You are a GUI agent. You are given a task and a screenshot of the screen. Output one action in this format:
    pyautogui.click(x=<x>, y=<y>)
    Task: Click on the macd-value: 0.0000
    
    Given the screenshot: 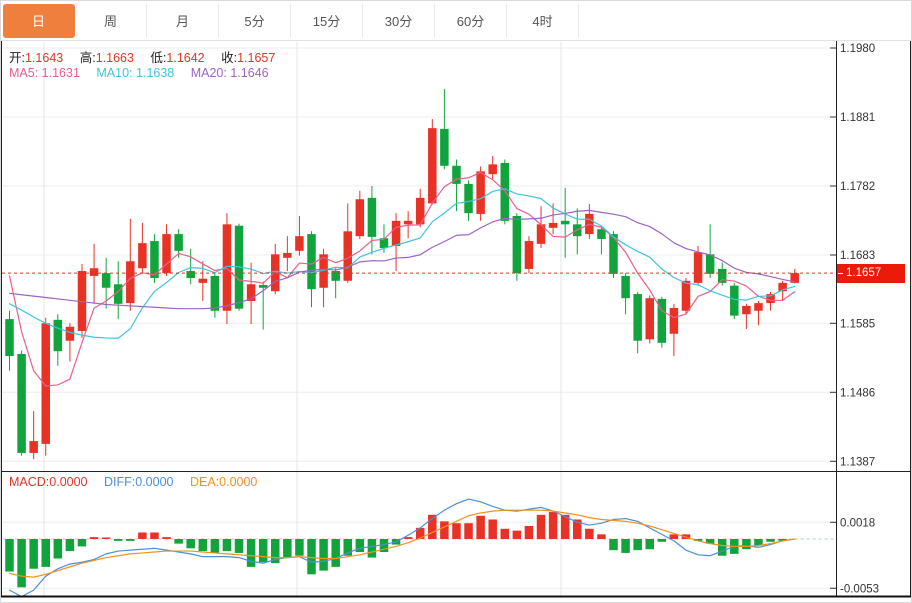 What is the action you would take?
    pyautogui.click(x=68, y=482)
    